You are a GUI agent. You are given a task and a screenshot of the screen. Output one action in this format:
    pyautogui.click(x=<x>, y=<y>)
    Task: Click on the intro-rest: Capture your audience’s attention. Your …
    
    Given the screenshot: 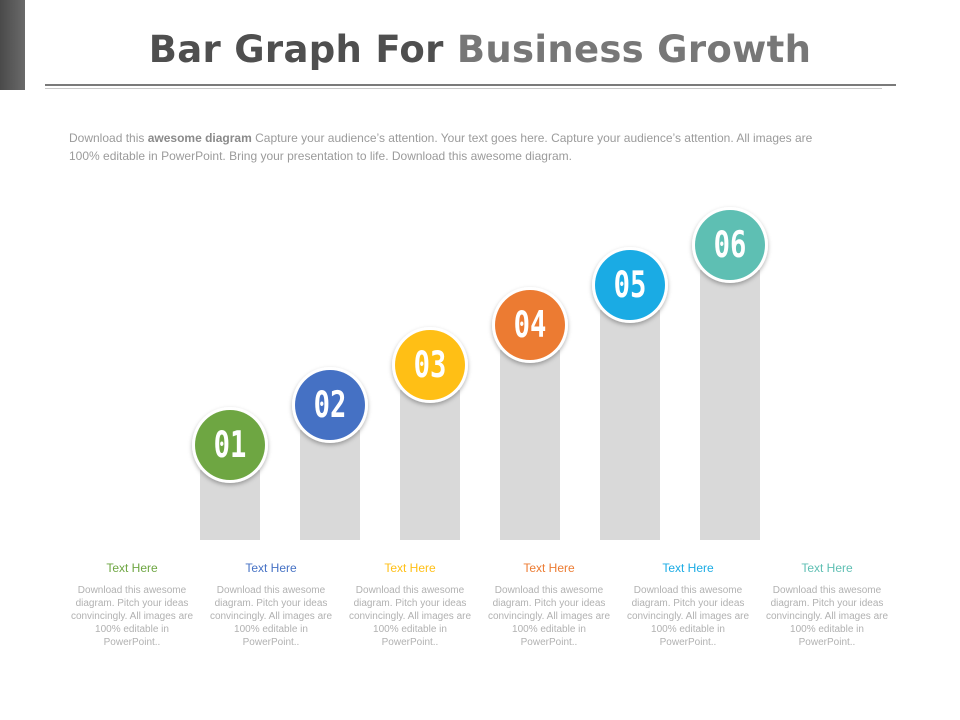 What is the action you would take?
    pyautogui.click(x=441, y=147)
    